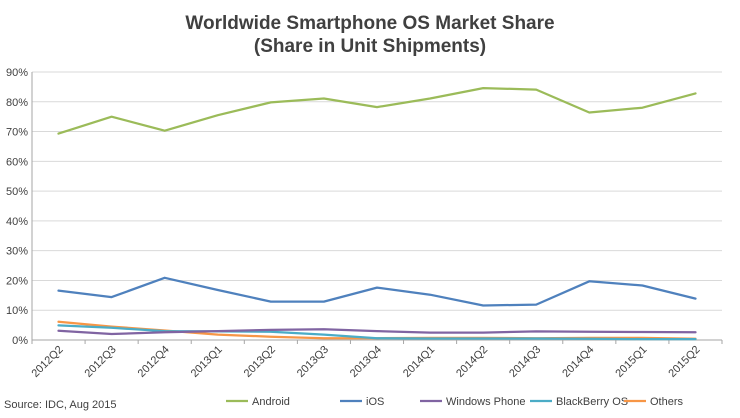 The height and width of the screenshot is (418, 740). Describe the element at coordinates (20, 341) in the screenshot. I see `y-tick-label: 0%` at that location.